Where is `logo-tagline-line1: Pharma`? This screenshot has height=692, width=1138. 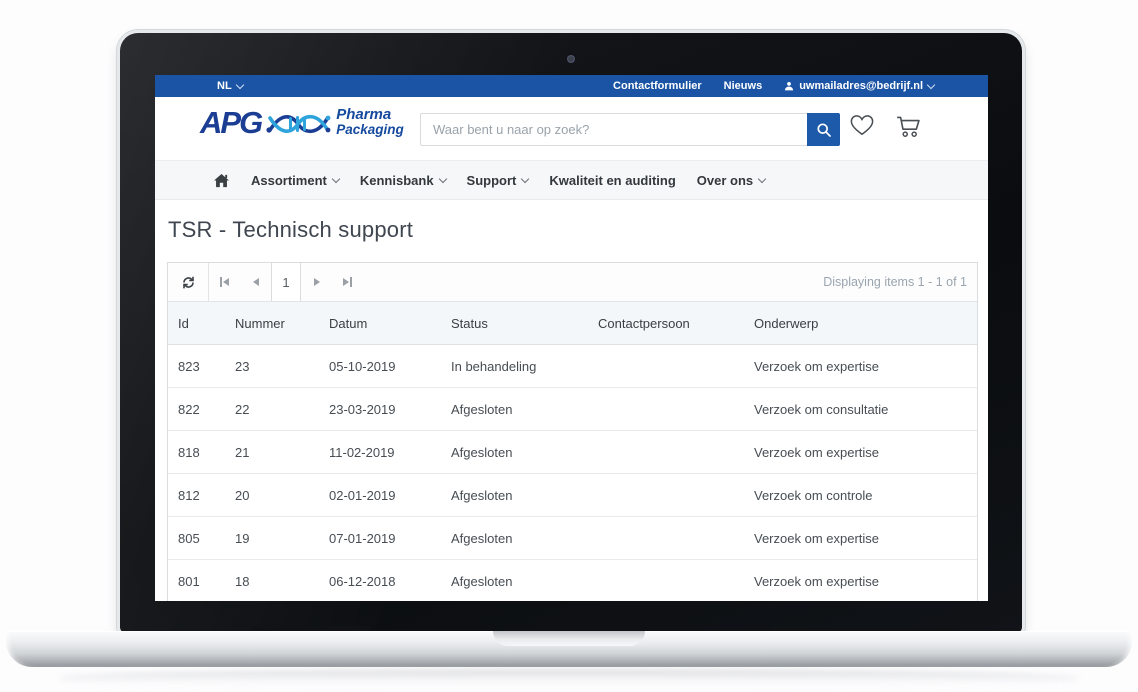
logo-tagline-line1: Pharma is located at coordinates (364, 115).